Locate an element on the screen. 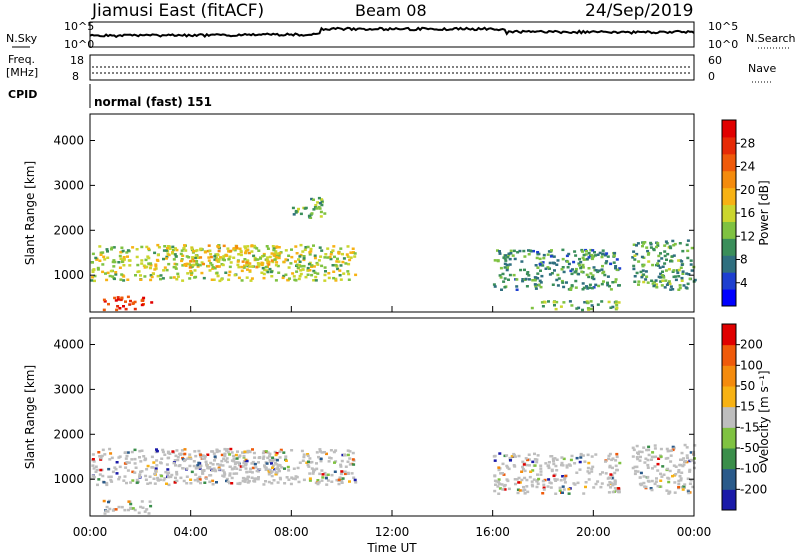 This screenshot has width=800, height=554. nsky-panel-frame is located at coordinates (392, 34).